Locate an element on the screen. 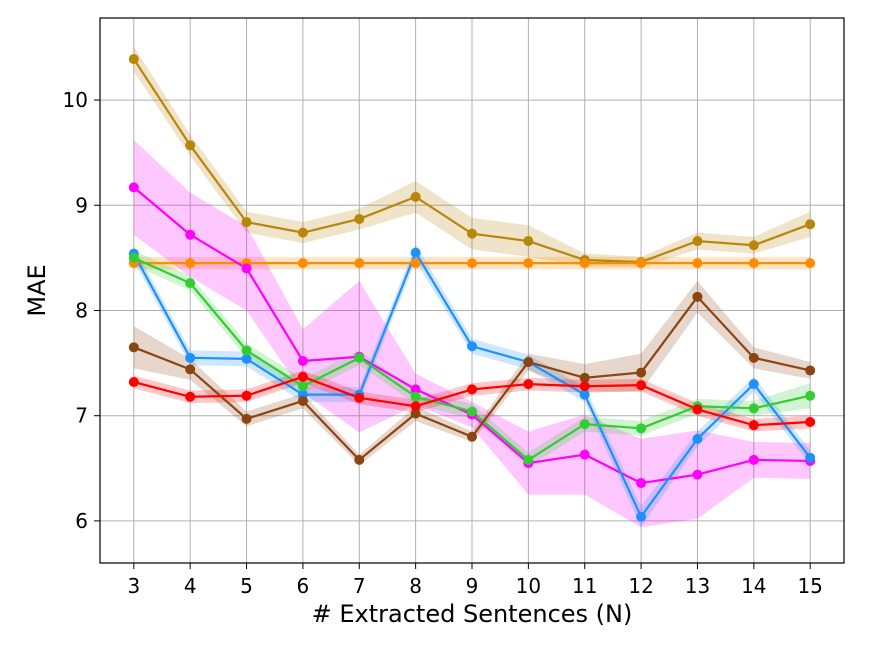 Image resolution: width=872 pixels, height=654 pixels. x-tick-label: 13 is located at coordinates (697, 586).